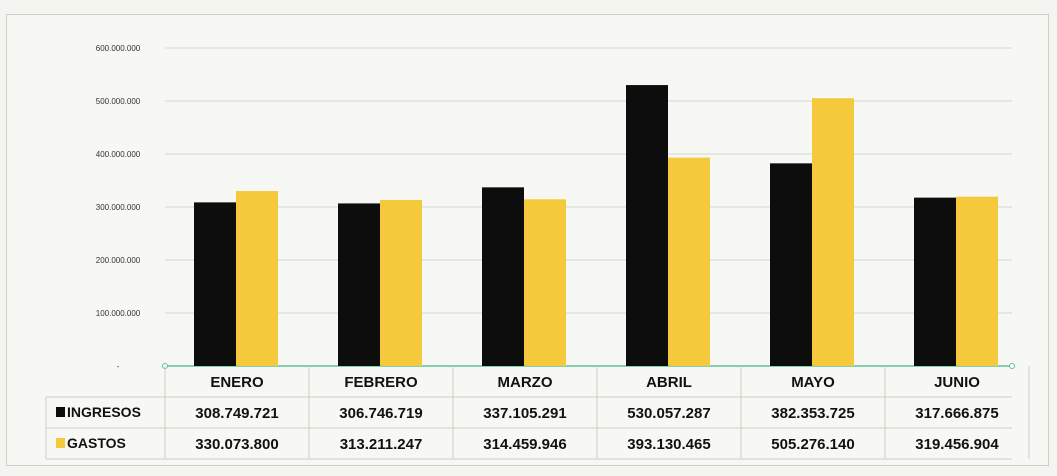  What do you see at coordinates (118, 154) in the screenshot?
I see `y-tick-label: 400.000.000` at bounding box center [118, 154].